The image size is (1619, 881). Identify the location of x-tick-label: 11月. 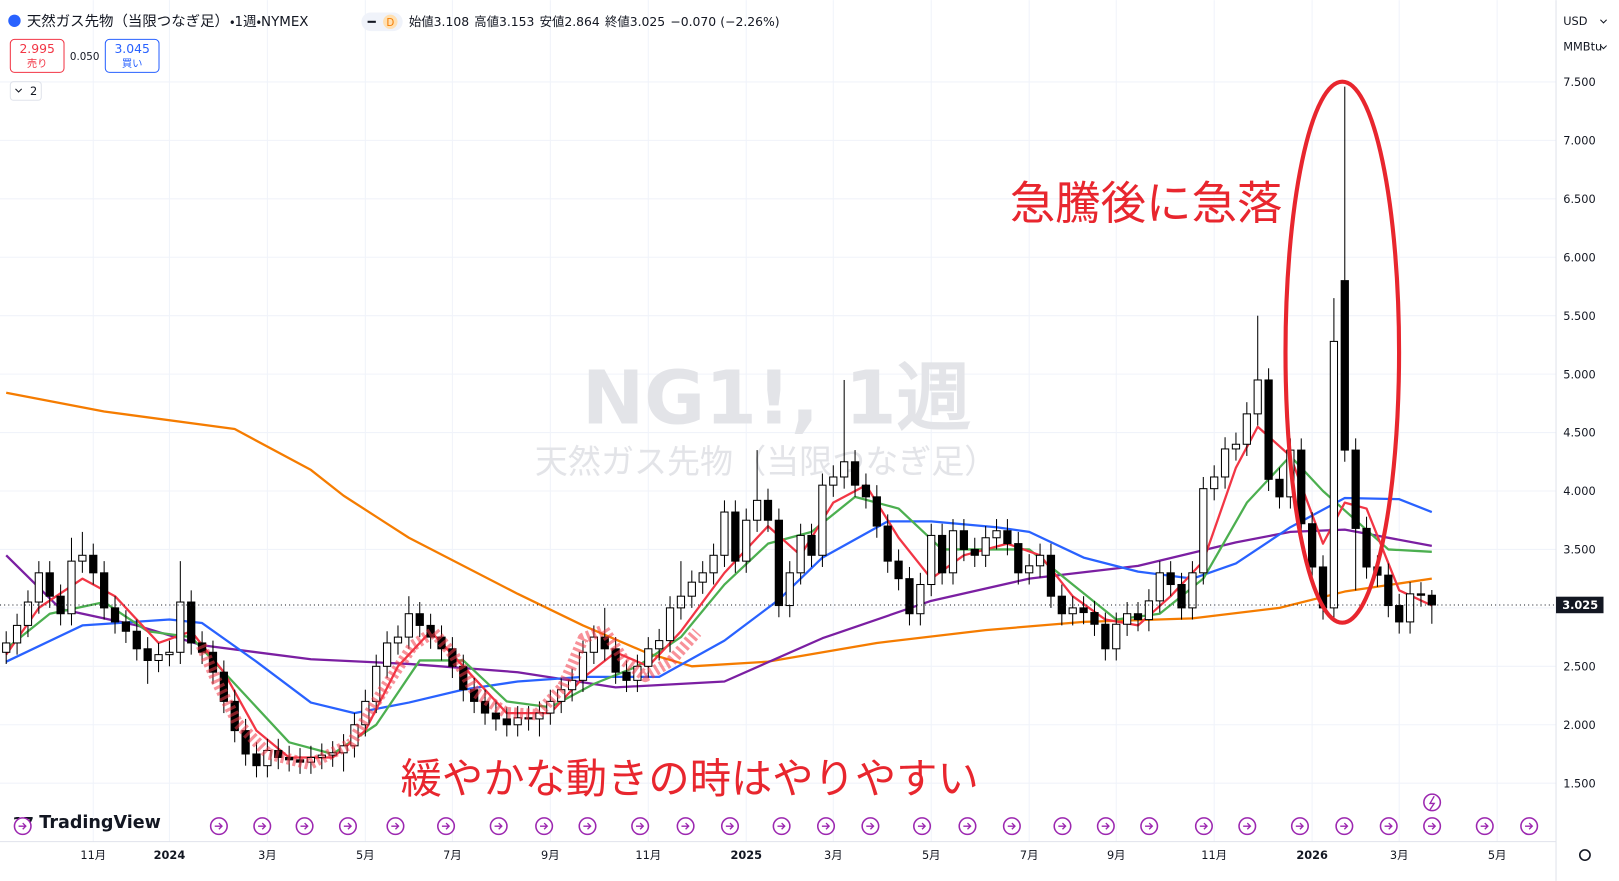
(93, 855).